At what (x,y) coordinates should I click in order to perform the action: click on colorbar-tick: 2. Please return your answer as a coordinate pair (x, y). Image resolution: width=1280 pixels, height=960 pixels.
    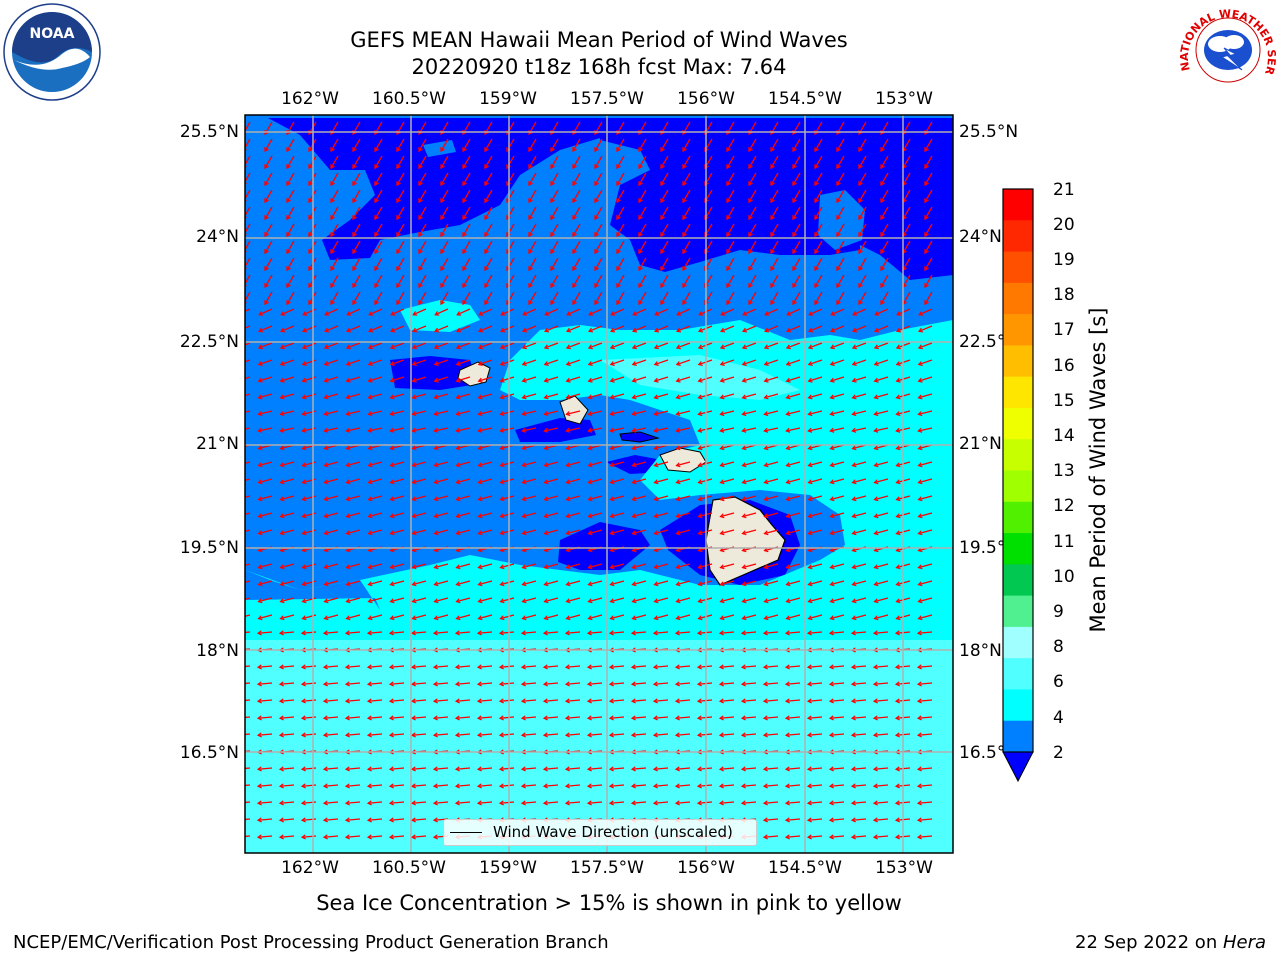
    Looking at the image, I should click on (1058, 753).